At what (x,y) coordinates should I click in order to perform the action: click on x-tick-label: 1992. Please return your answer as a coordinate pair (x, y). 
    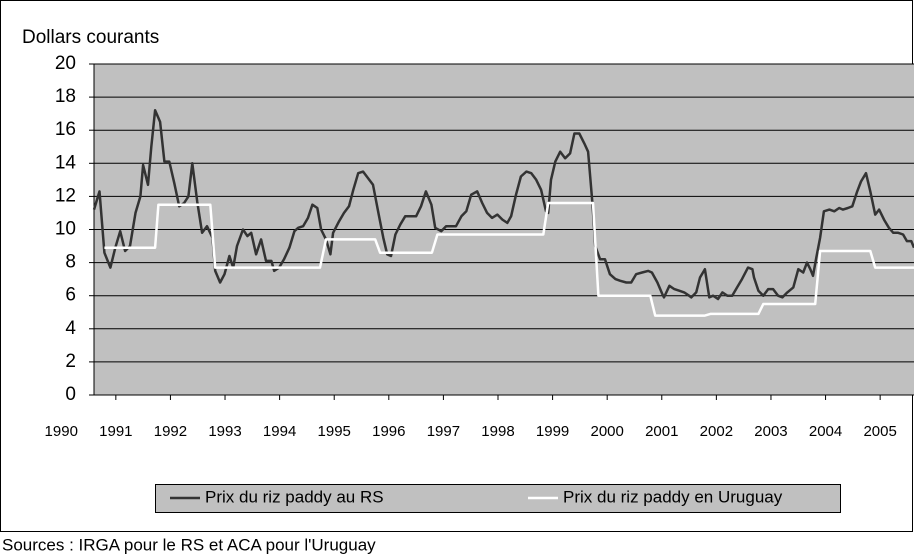
    Looking at the image, I should click on (170, 431).